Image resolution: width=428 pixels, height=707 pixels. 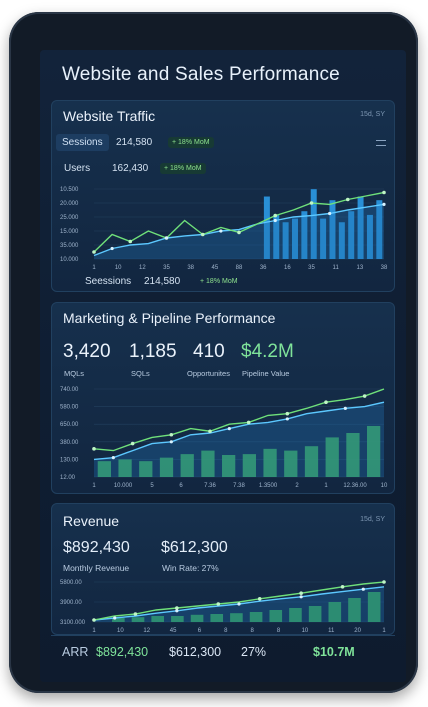 What do you see at coordinates (254, 652) in the screenshot?
I see `arr-rate: 27%` at bounding box center [254, 652].